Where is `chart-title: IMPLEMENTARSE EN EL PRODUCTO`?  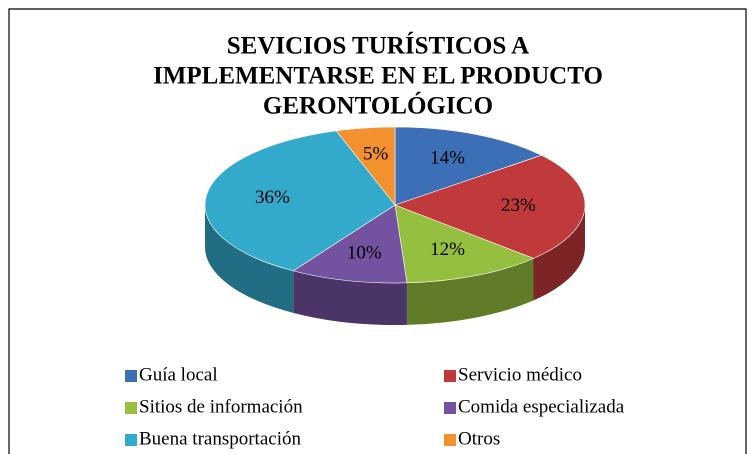 chart-title: IMPLEMENTARSE EN EL PRODUCTO is located at coordinates (378, 76).